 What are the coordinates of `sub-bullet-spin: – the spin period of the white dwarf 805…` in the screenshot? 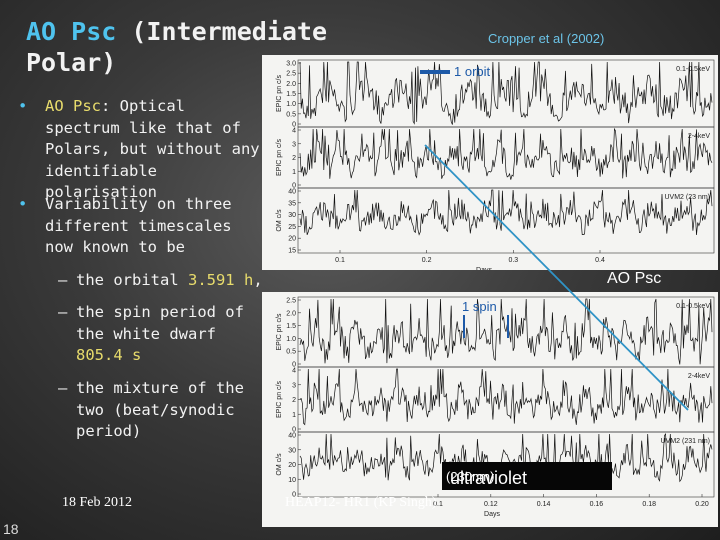 It's located at (151, 333).